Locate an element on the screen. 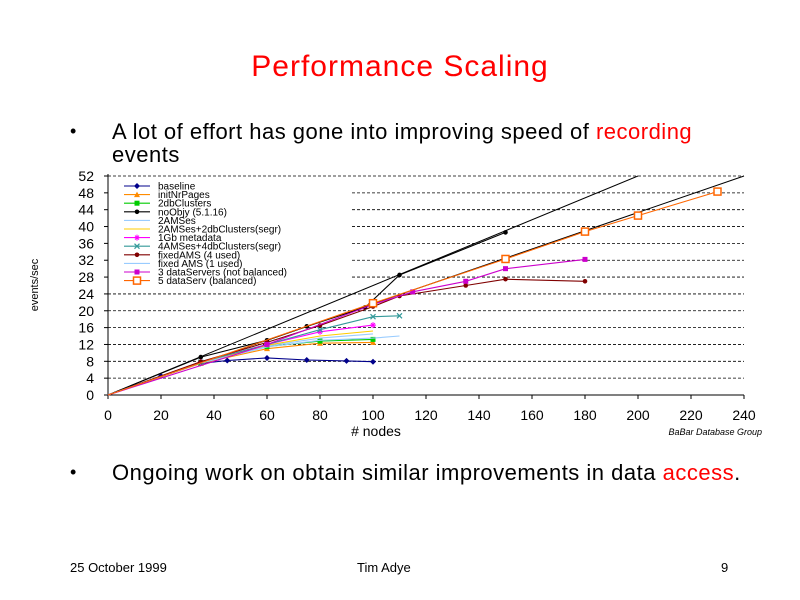 The width and height of the screenshot is (800, 600). x-tick-label: 40 is located at coordinates (214, 415).